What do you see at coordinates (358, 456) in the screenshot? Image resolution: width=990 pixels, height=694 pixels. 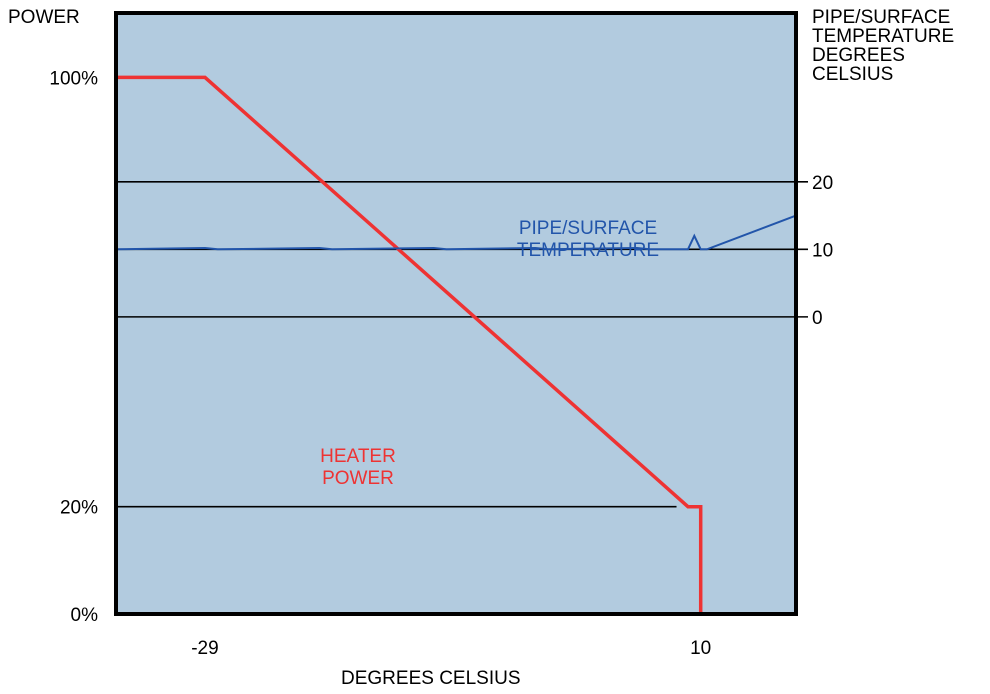 I see `series-label-heater: HEATER` at bounding box center [358, 456].